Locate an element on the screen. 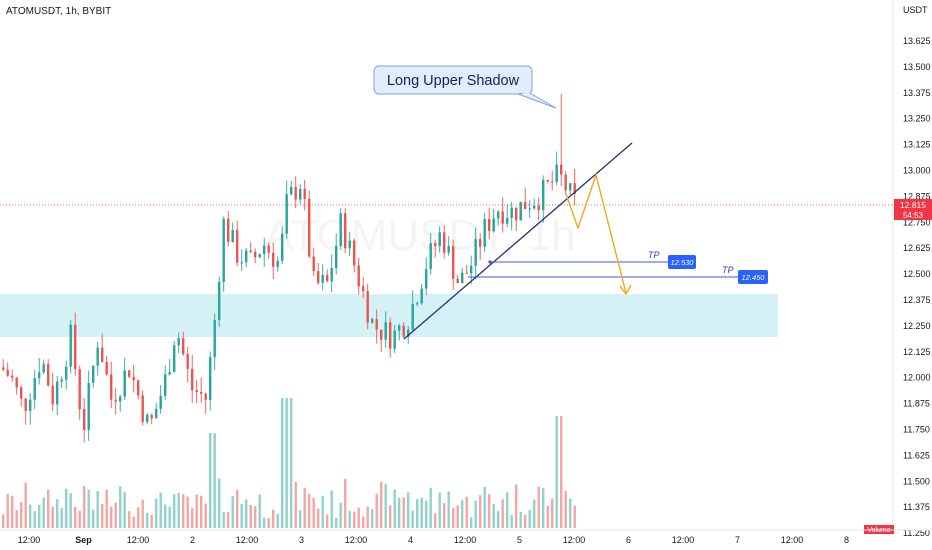  price-tick-label: 11.250 is located at coordinates (916, 533).